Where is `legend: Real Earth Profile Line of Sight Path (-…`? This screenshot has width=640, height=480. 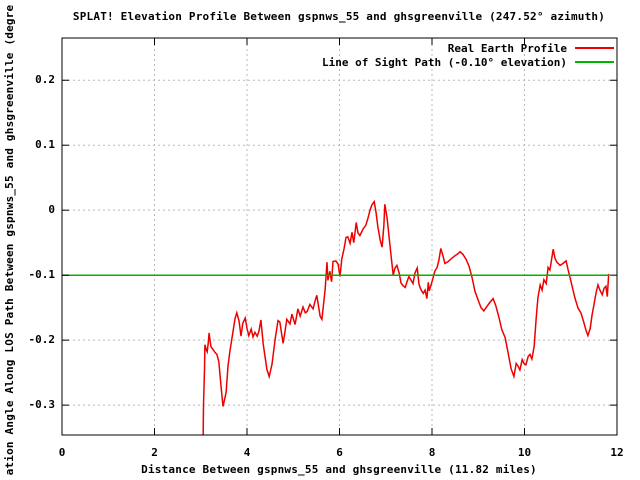
legend: Real Earth Profile Line of Sight Path (-… is located at coordinates (468, 55).